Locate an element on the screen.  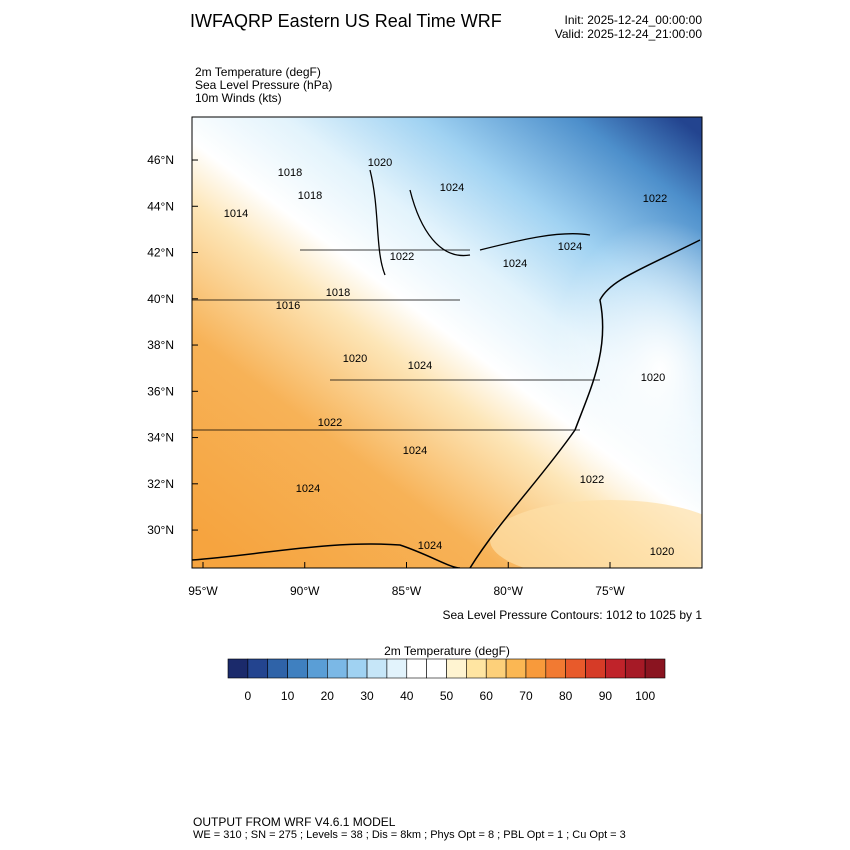
lat-label: 32°N is located at coordinates (160, 484).